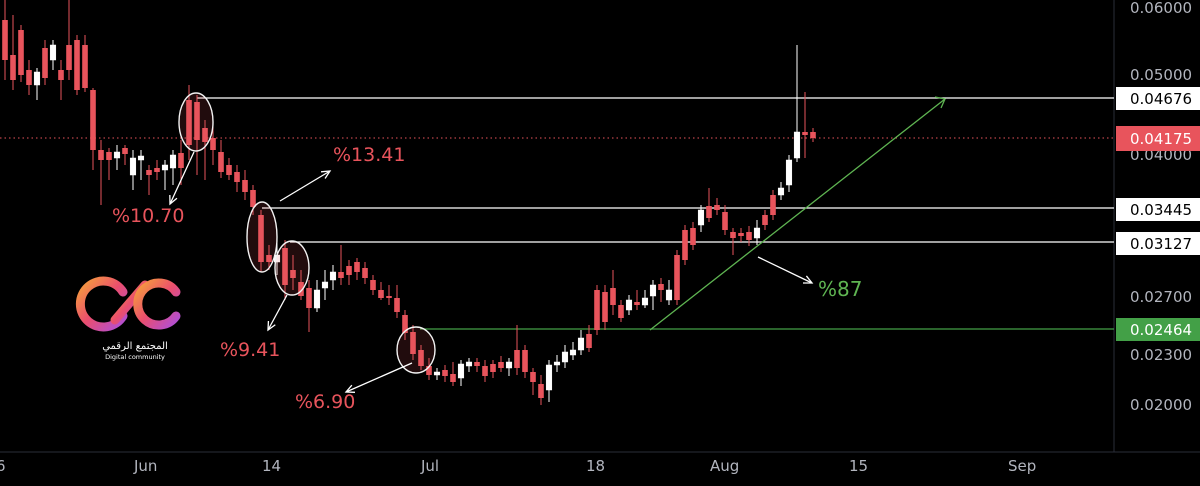 The image size is (1200, 486). Describe the element at coordinates (1161, 210) in the screenshot. I see `svg-text: 0.03445` at that location.